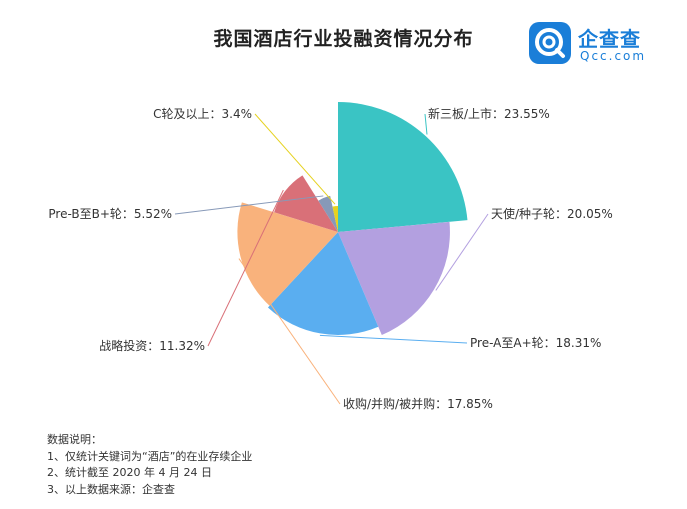 This screenshot has width=687, height=509. What do you see at coordinates (418, 403) in the screenshot?
I see `slice-label: 收购/并购/被并购：17.85%` at bounding box center [418, 403].